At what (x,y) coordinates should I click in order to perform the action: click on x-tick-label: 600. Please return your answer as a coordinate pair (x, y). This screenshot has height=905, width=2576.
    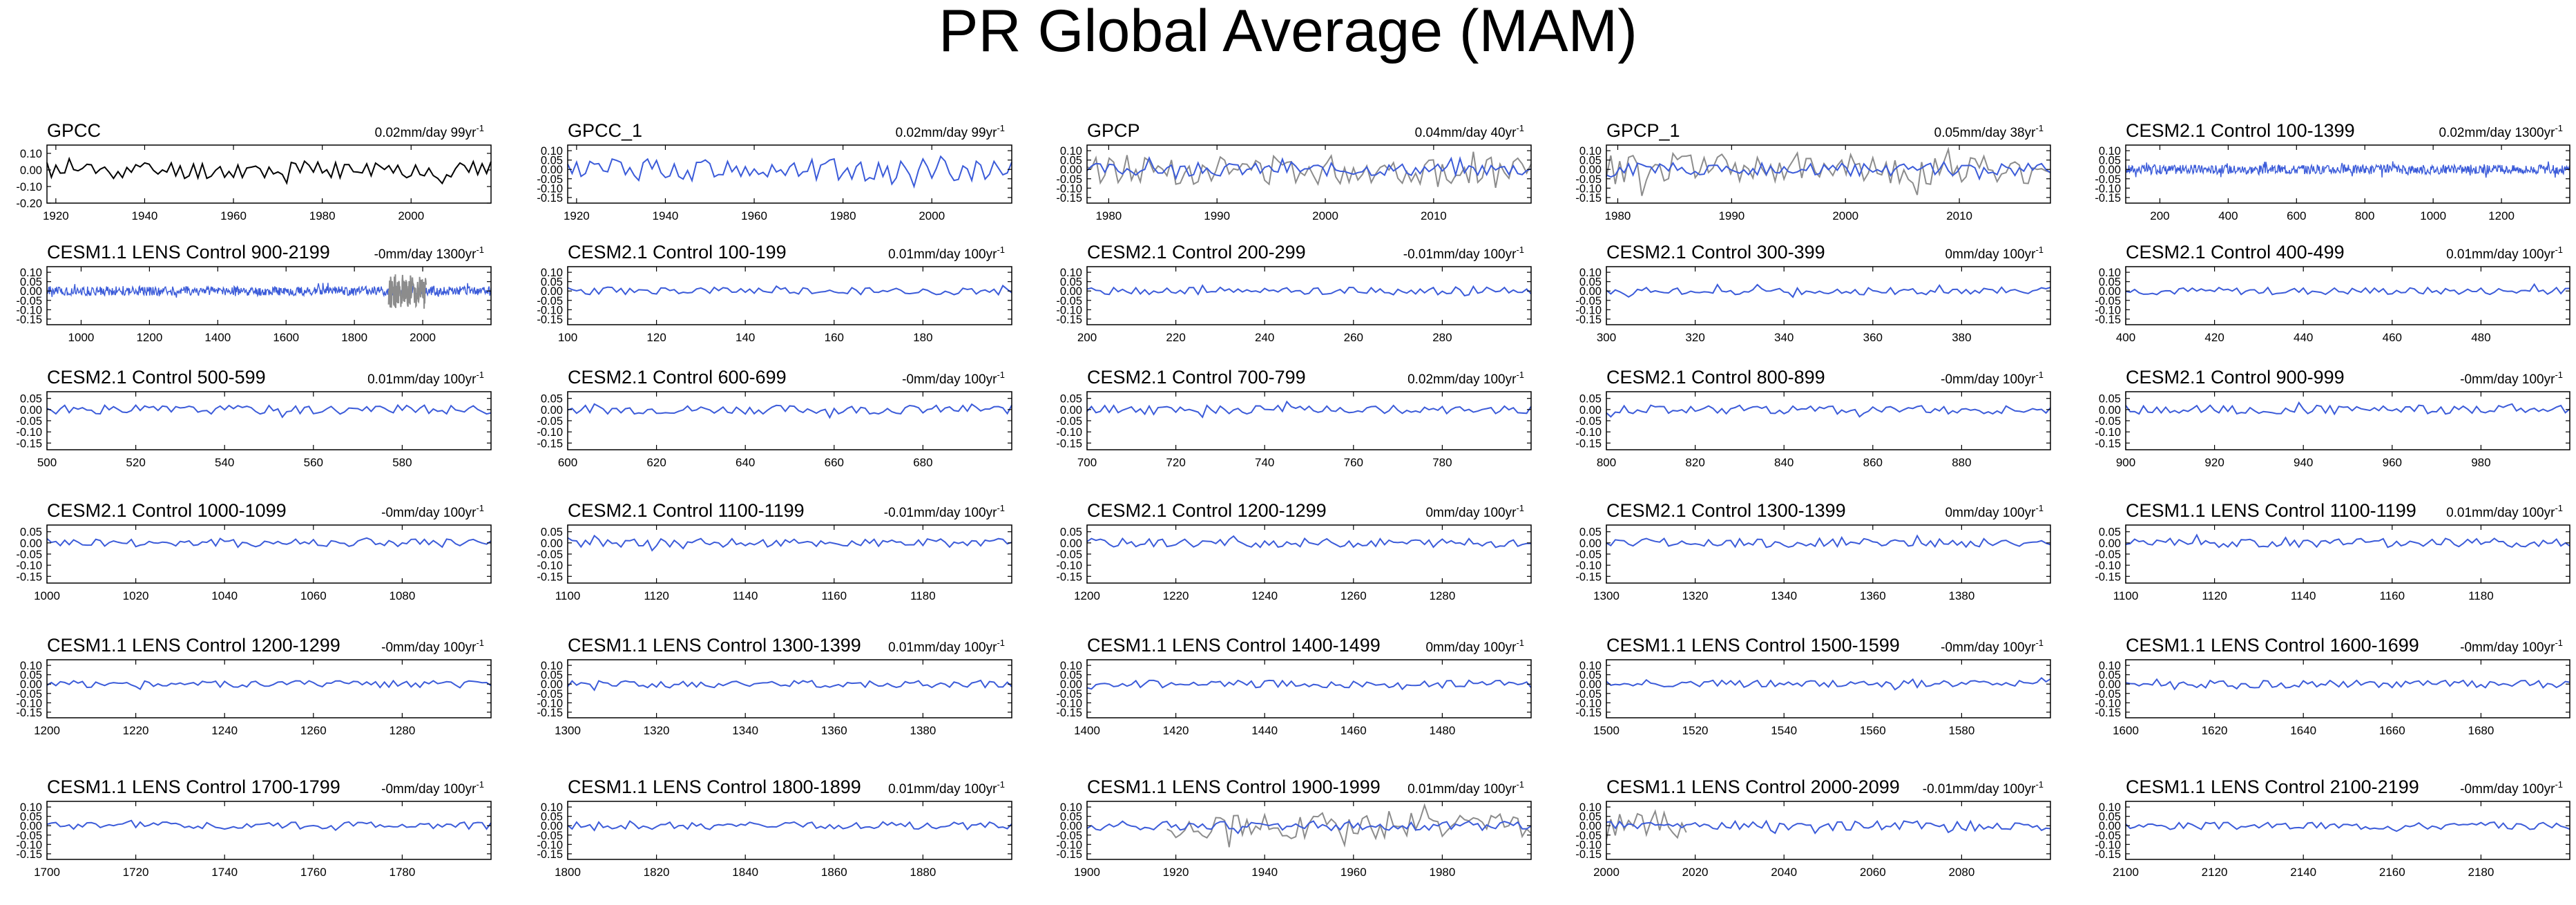
    Looking at the image, I should click on (567, 463).